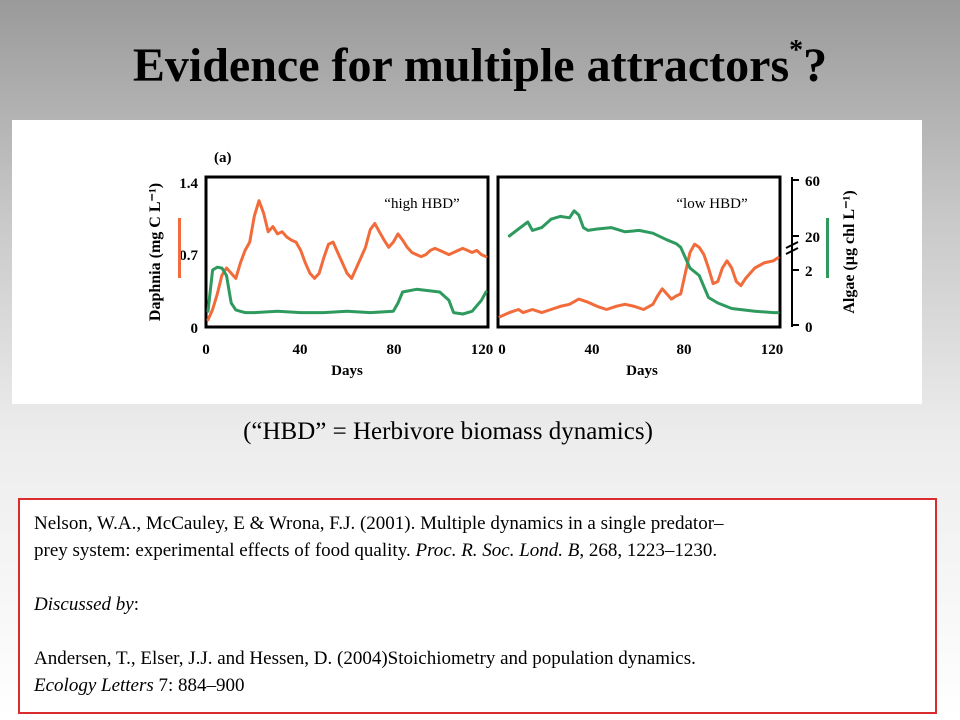 Image resolution: width=960 pixels, height=720 pixels. What do you see at coordinates (815, 65) in the screenshot?
I see `title-question-mark: ?` at bounding box center [815, 65].